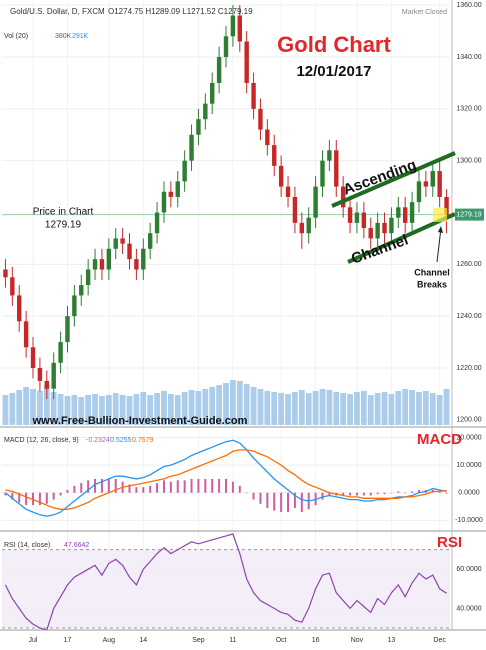 This screenshot has height=650, width=486. I want to click on x-tick-label: Sep, so click(198, 640).